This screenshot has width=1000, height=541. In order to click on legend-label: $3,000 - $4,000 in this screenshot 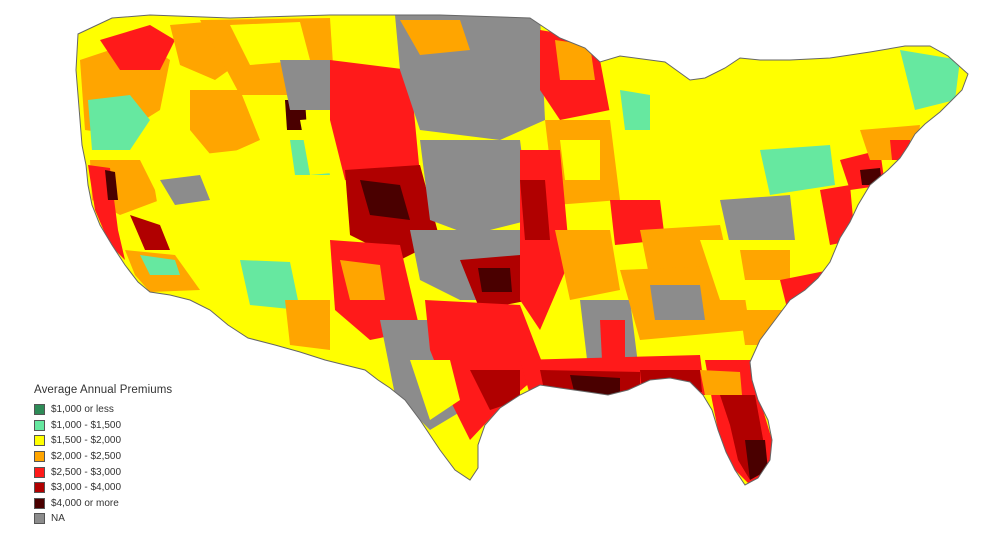, I will do `click(86, 488)`.